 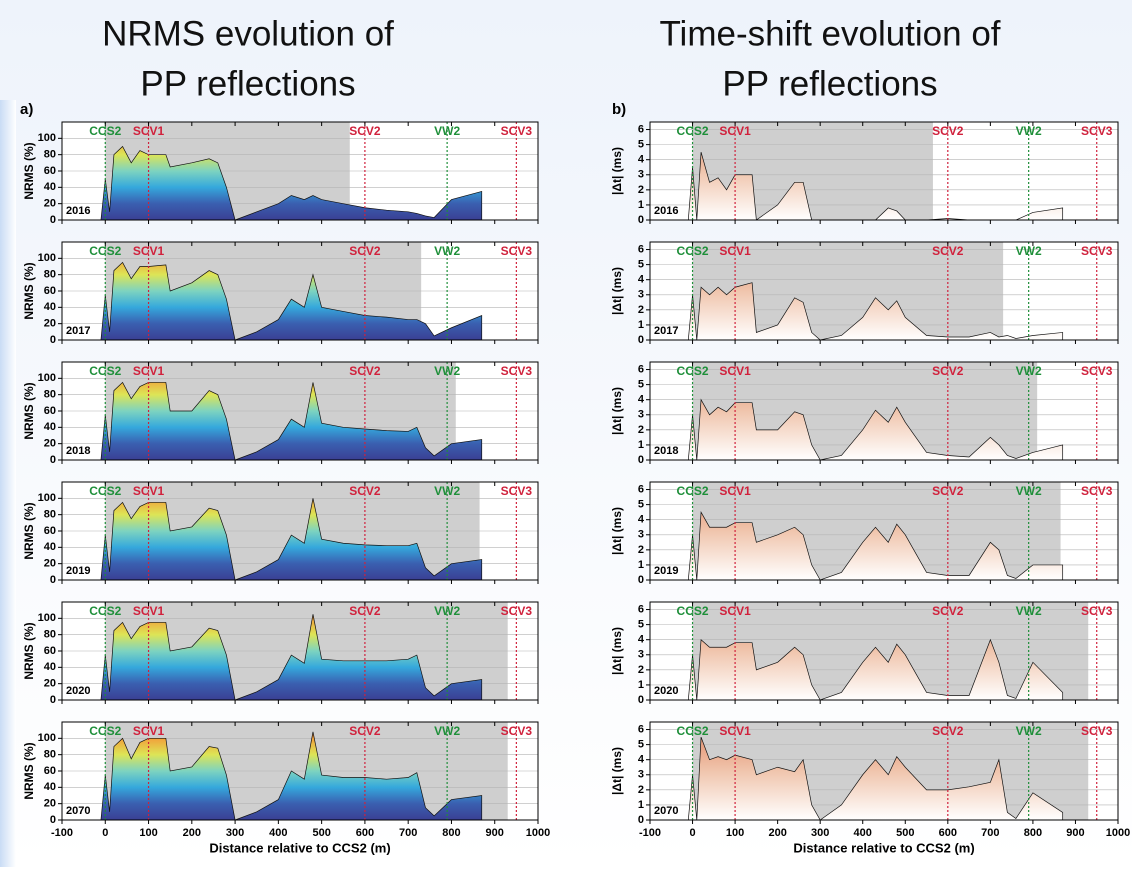 I want to click on y-tick-label: 40, so click(x=50, y=427).